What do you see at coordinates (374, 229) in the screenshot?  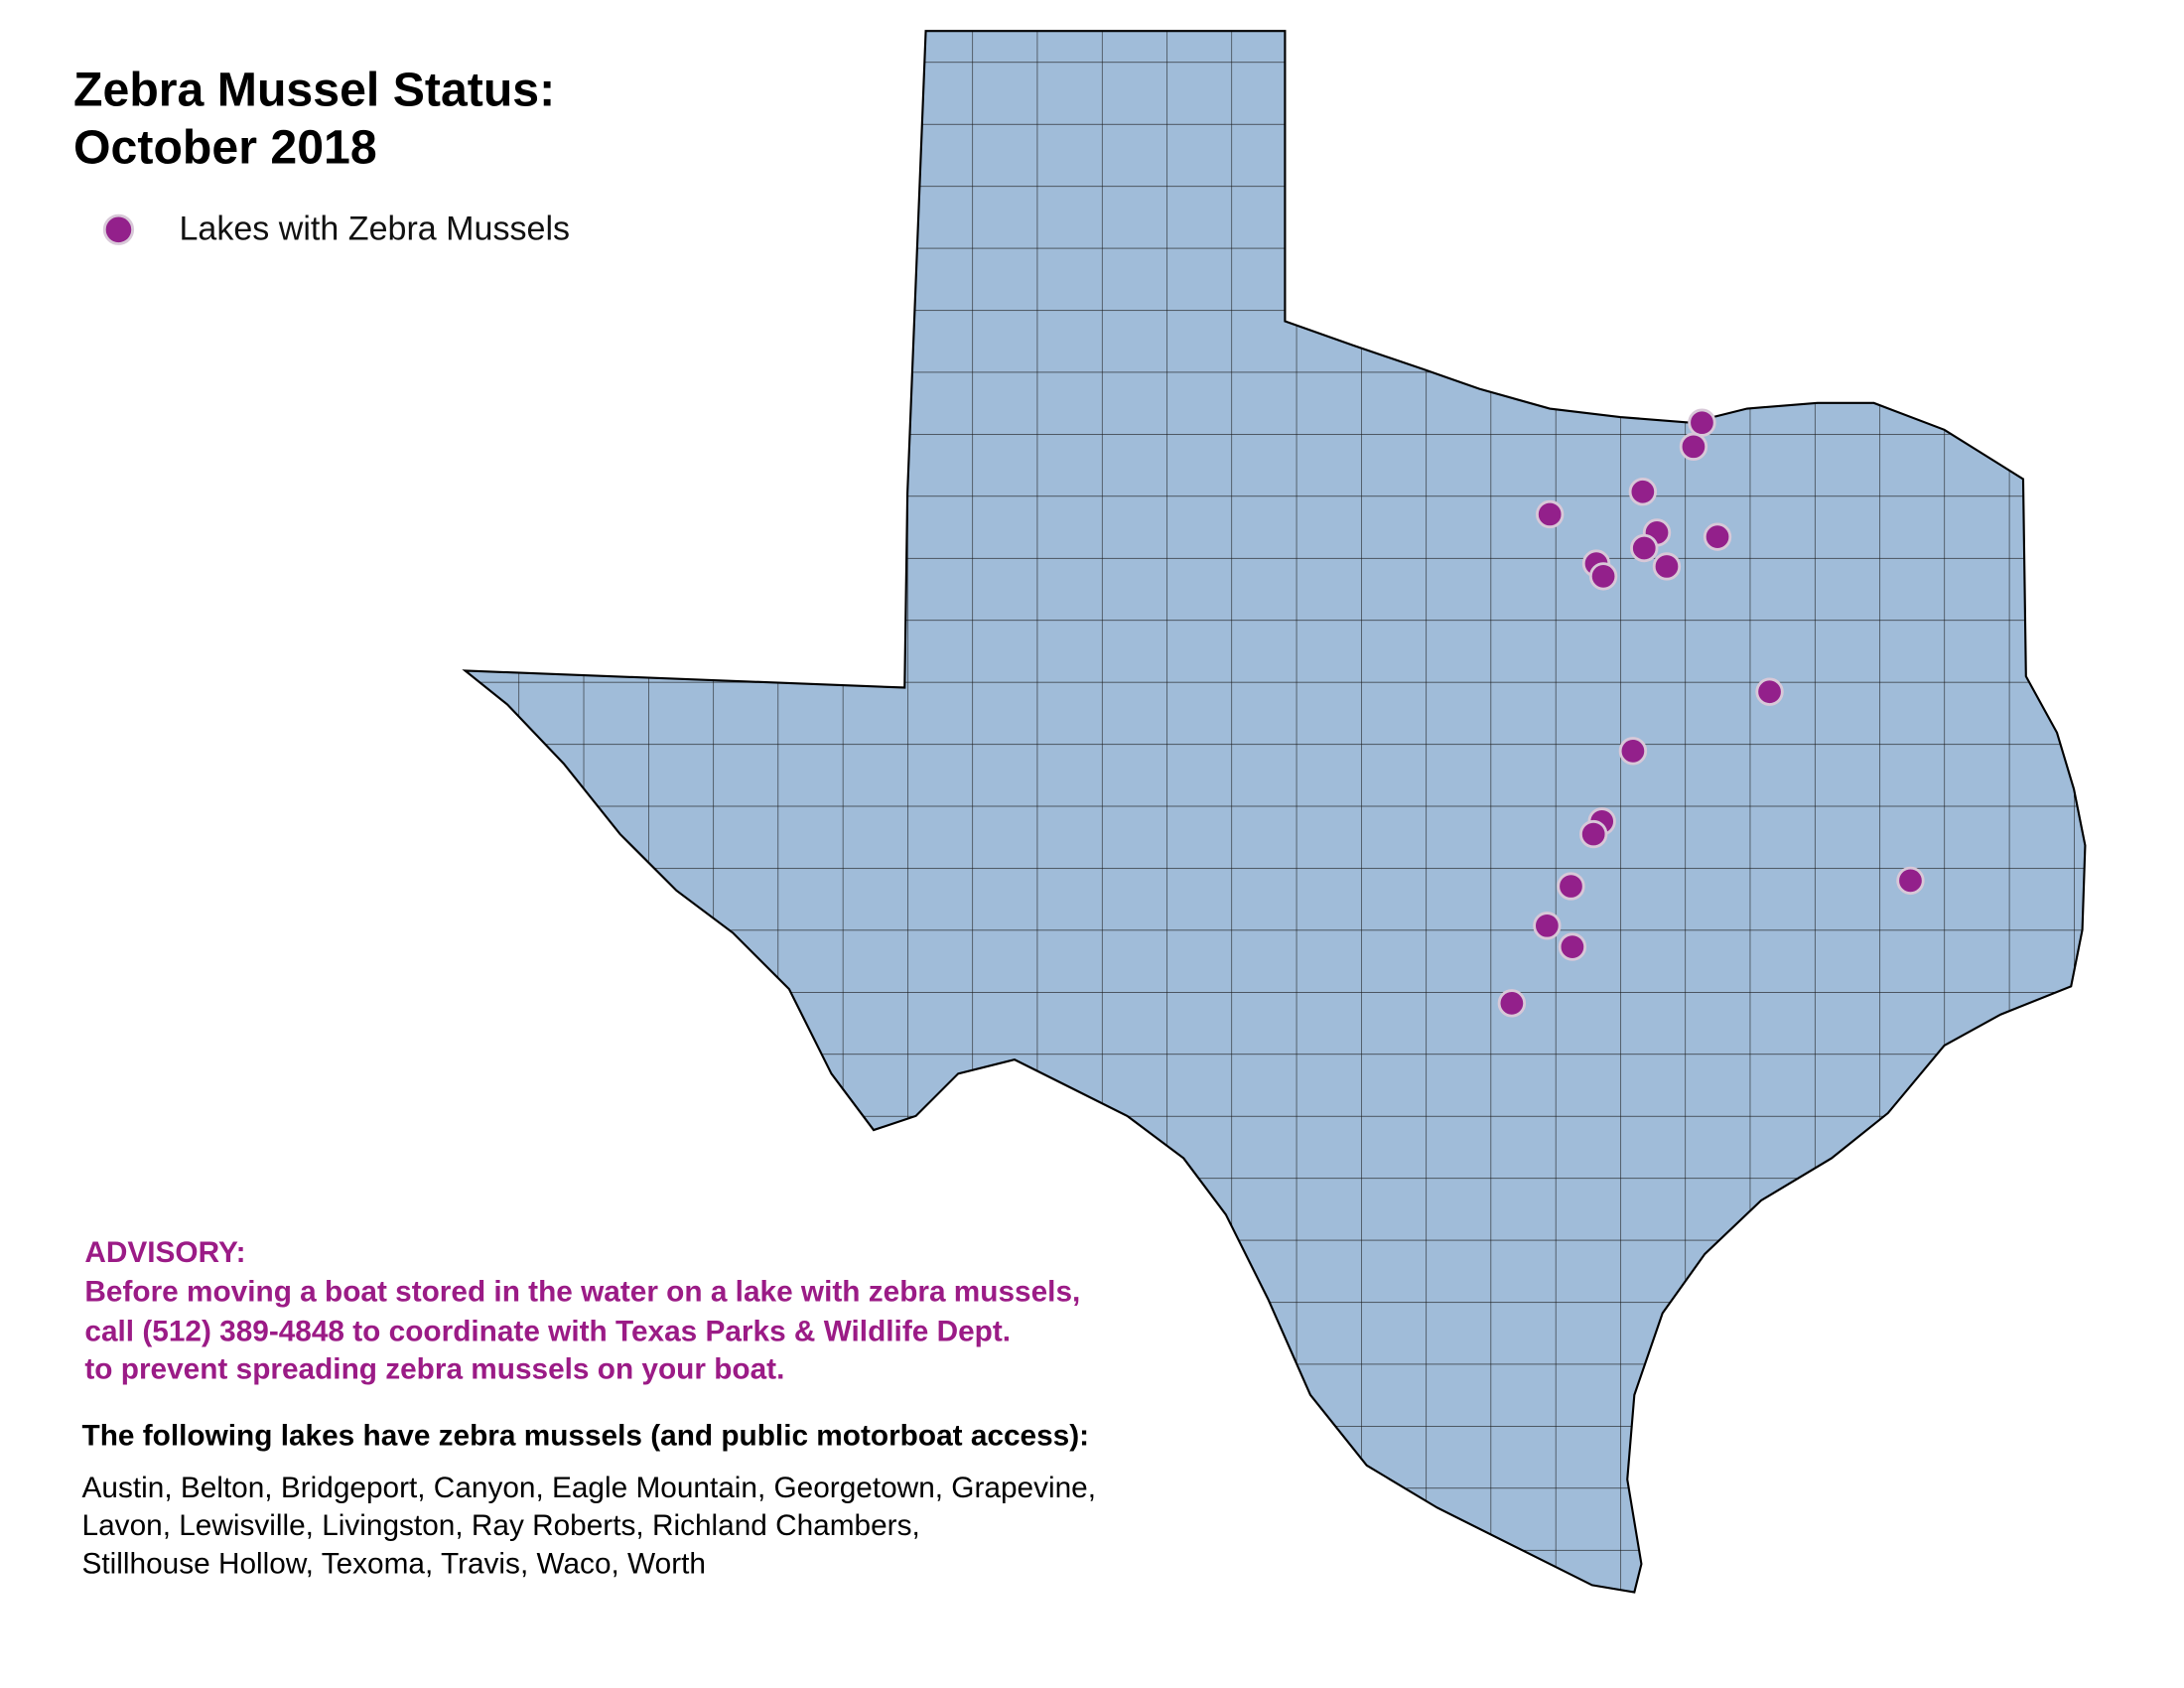 I see `legend-label: Lakes with Zebra Mussels` at bounding box center [374, 229].